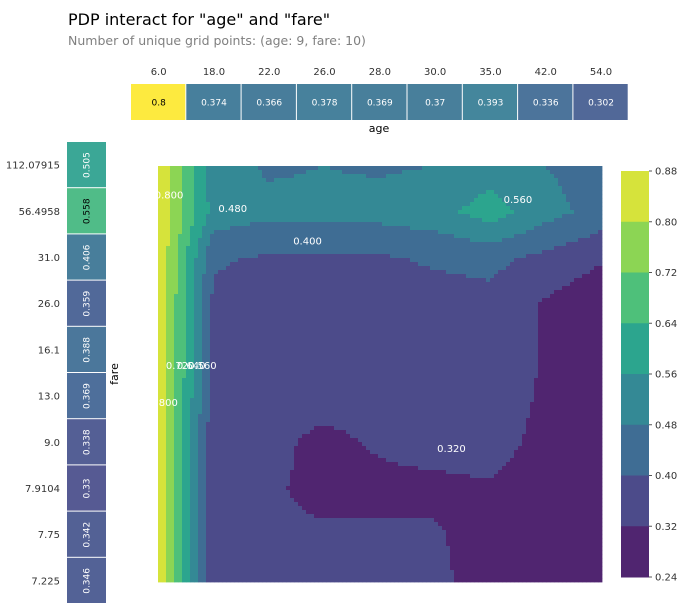 This screenshot has width=685, height=614. What do you see at coordinates (434, 102) in the screenshot?
I see `age-cell` at bounding box center [434, 102].